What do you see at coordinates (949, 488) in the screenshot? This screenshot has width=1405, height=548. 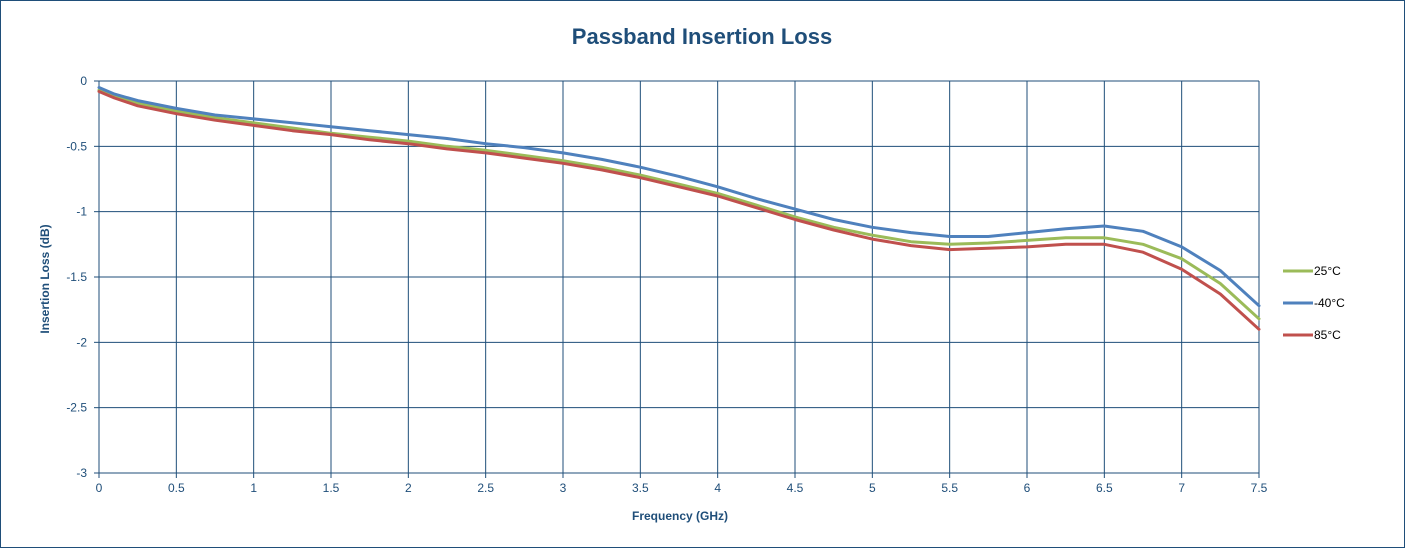 I see `x-tick-label: 5.5` at bounding box center [949, 488].